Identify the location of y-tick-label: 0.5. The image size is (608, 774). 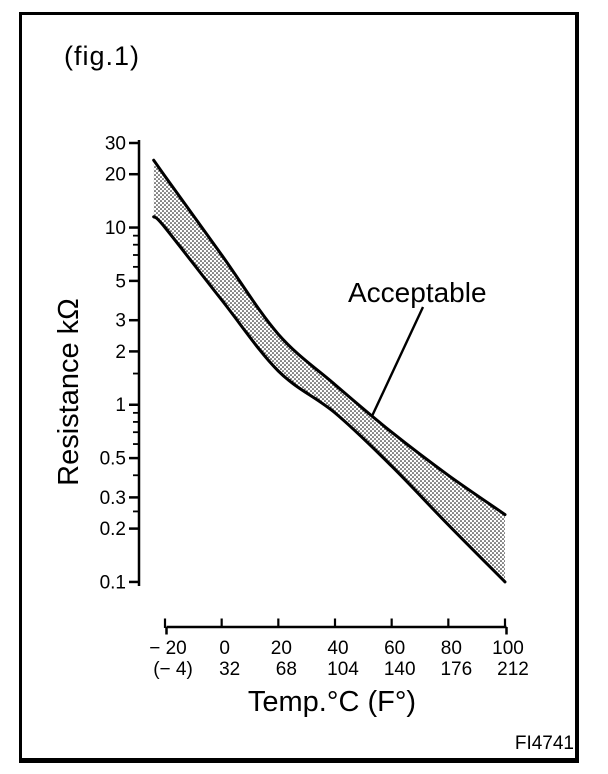
(113, 459).